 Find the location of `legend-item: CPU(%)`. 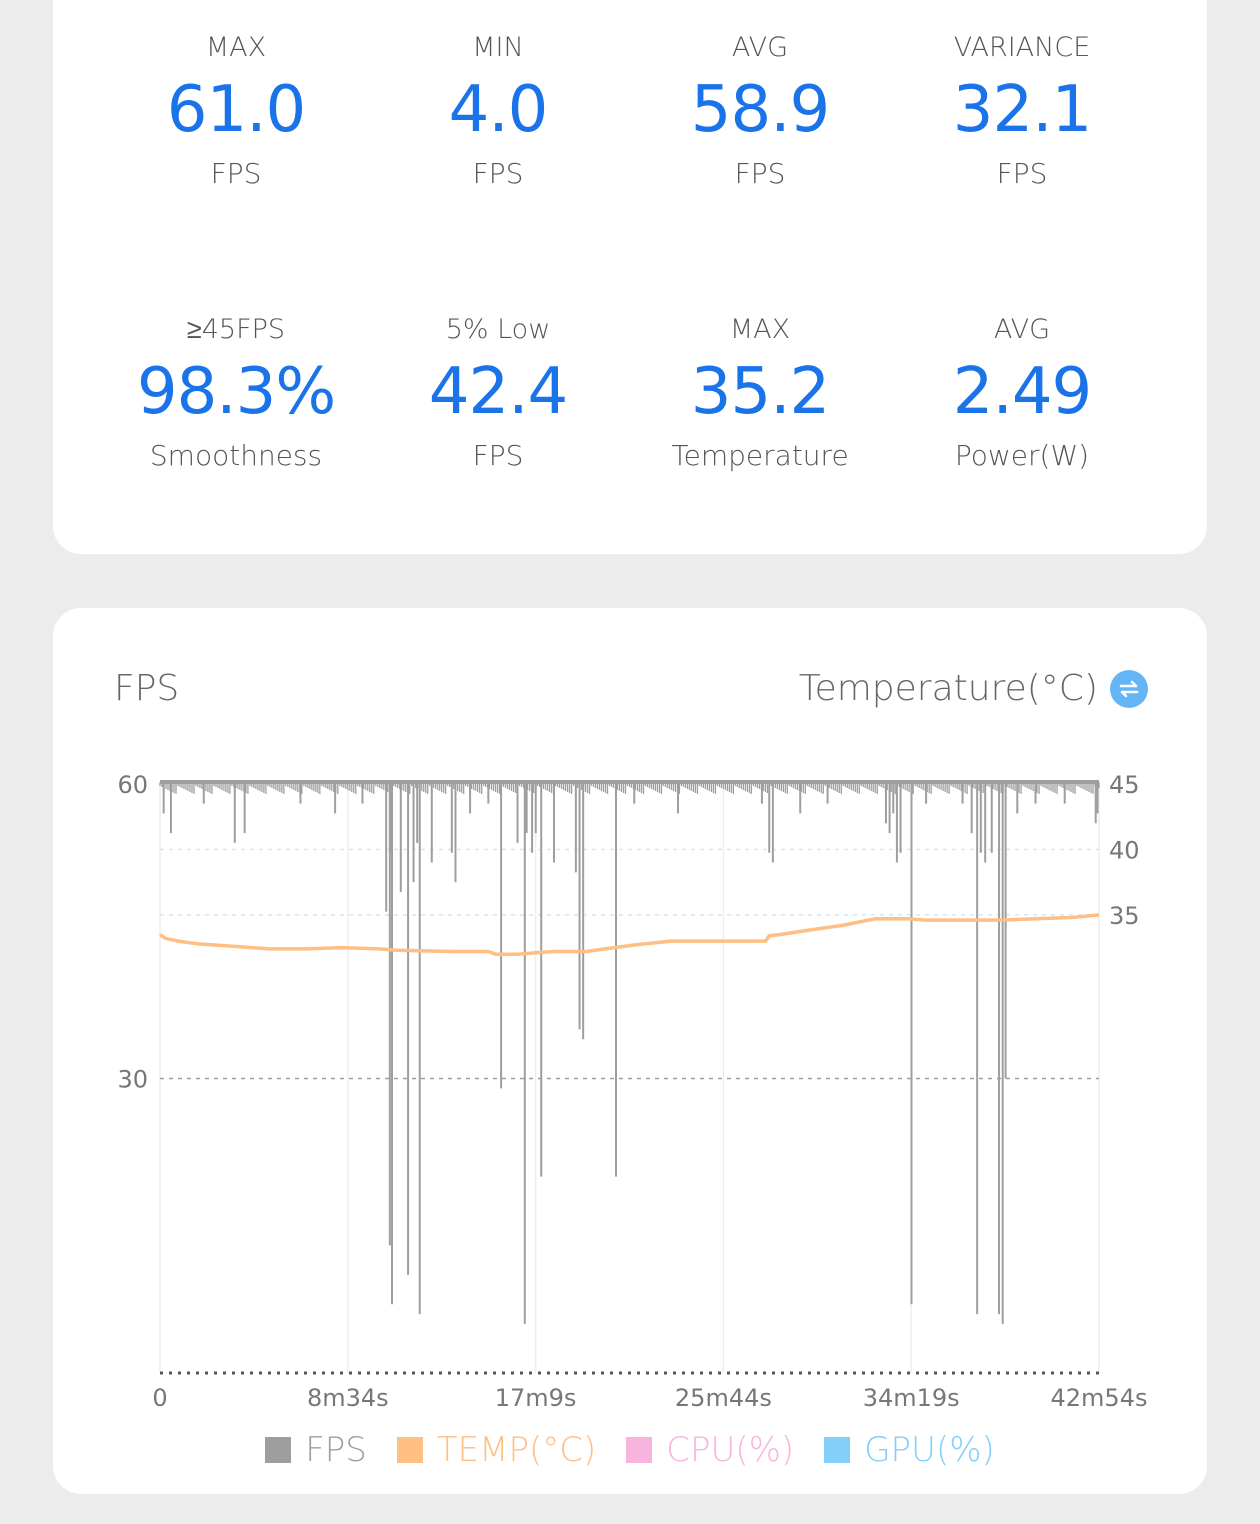

legend-item: CPU(%) is located at coordinates (710, 1450).